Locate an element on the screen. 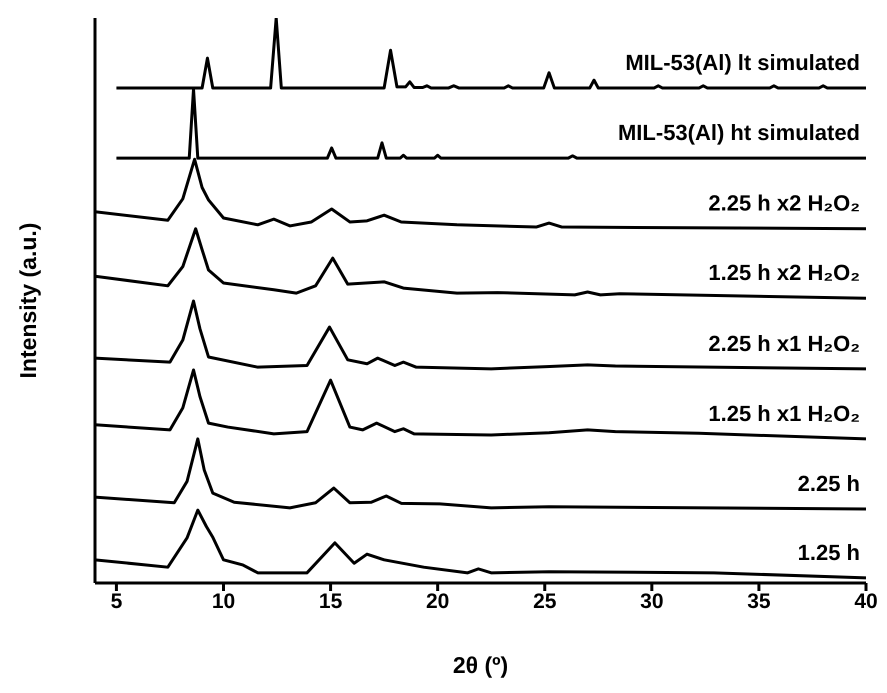  x-tick-label: 20 is located at coordinates (438, 601).